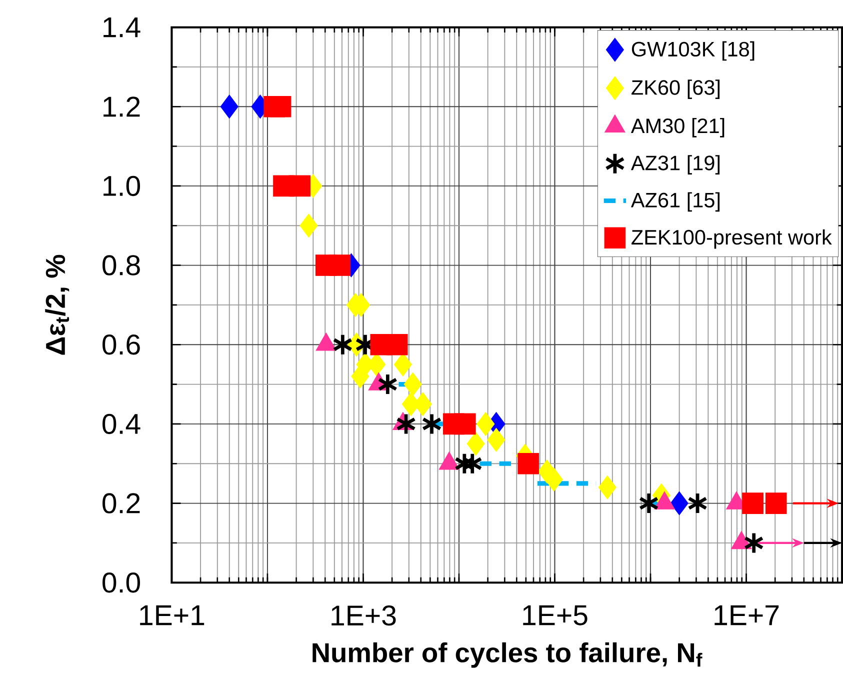 The height and width of the screenshot is (695, 843). What do you see at coordinates (675, 165) in the screenshot?
I see `legend-label: AZ31 [19]` at bounding box center [675, 165].